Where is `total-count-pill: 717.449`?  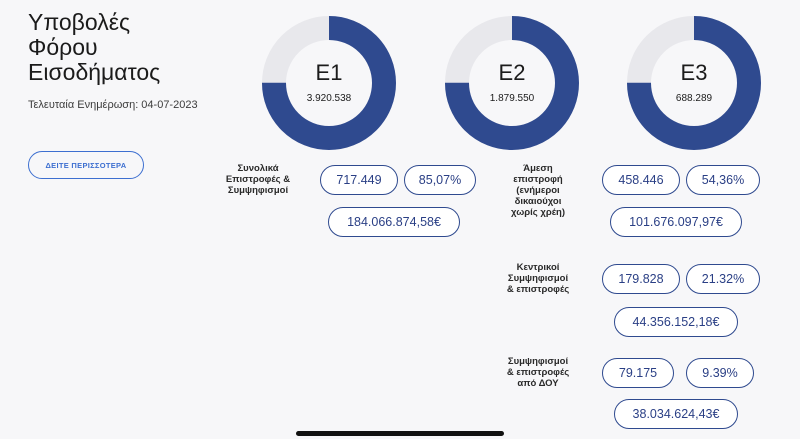
total-count-pill: 717.449 is located at coordinates (359, 180).